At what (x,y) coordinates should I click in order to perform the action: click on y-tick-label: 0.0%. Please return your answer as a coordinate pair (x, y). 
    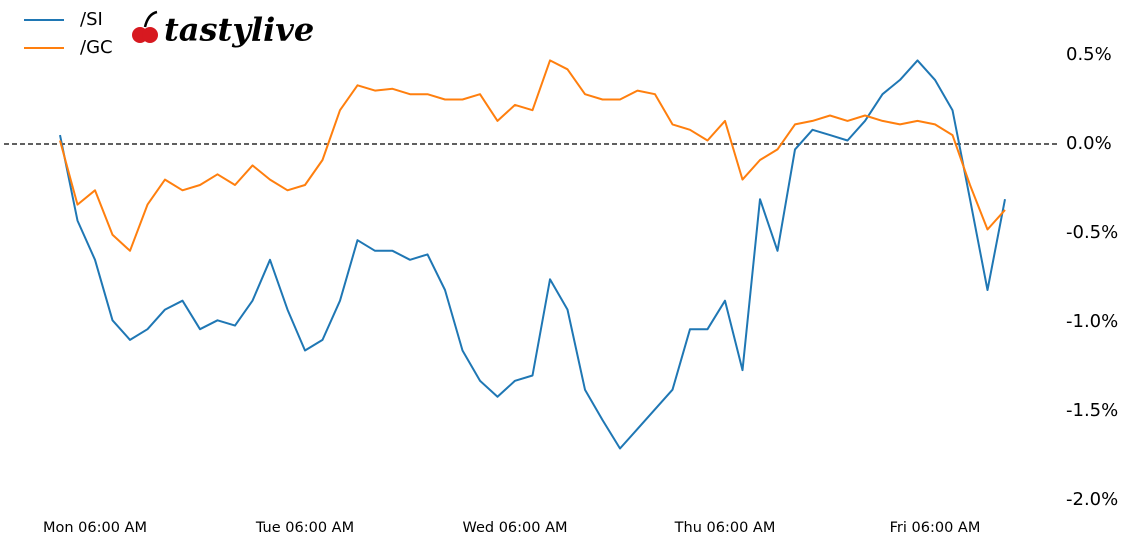
    Looking at the image, I should click on (1089, 143).